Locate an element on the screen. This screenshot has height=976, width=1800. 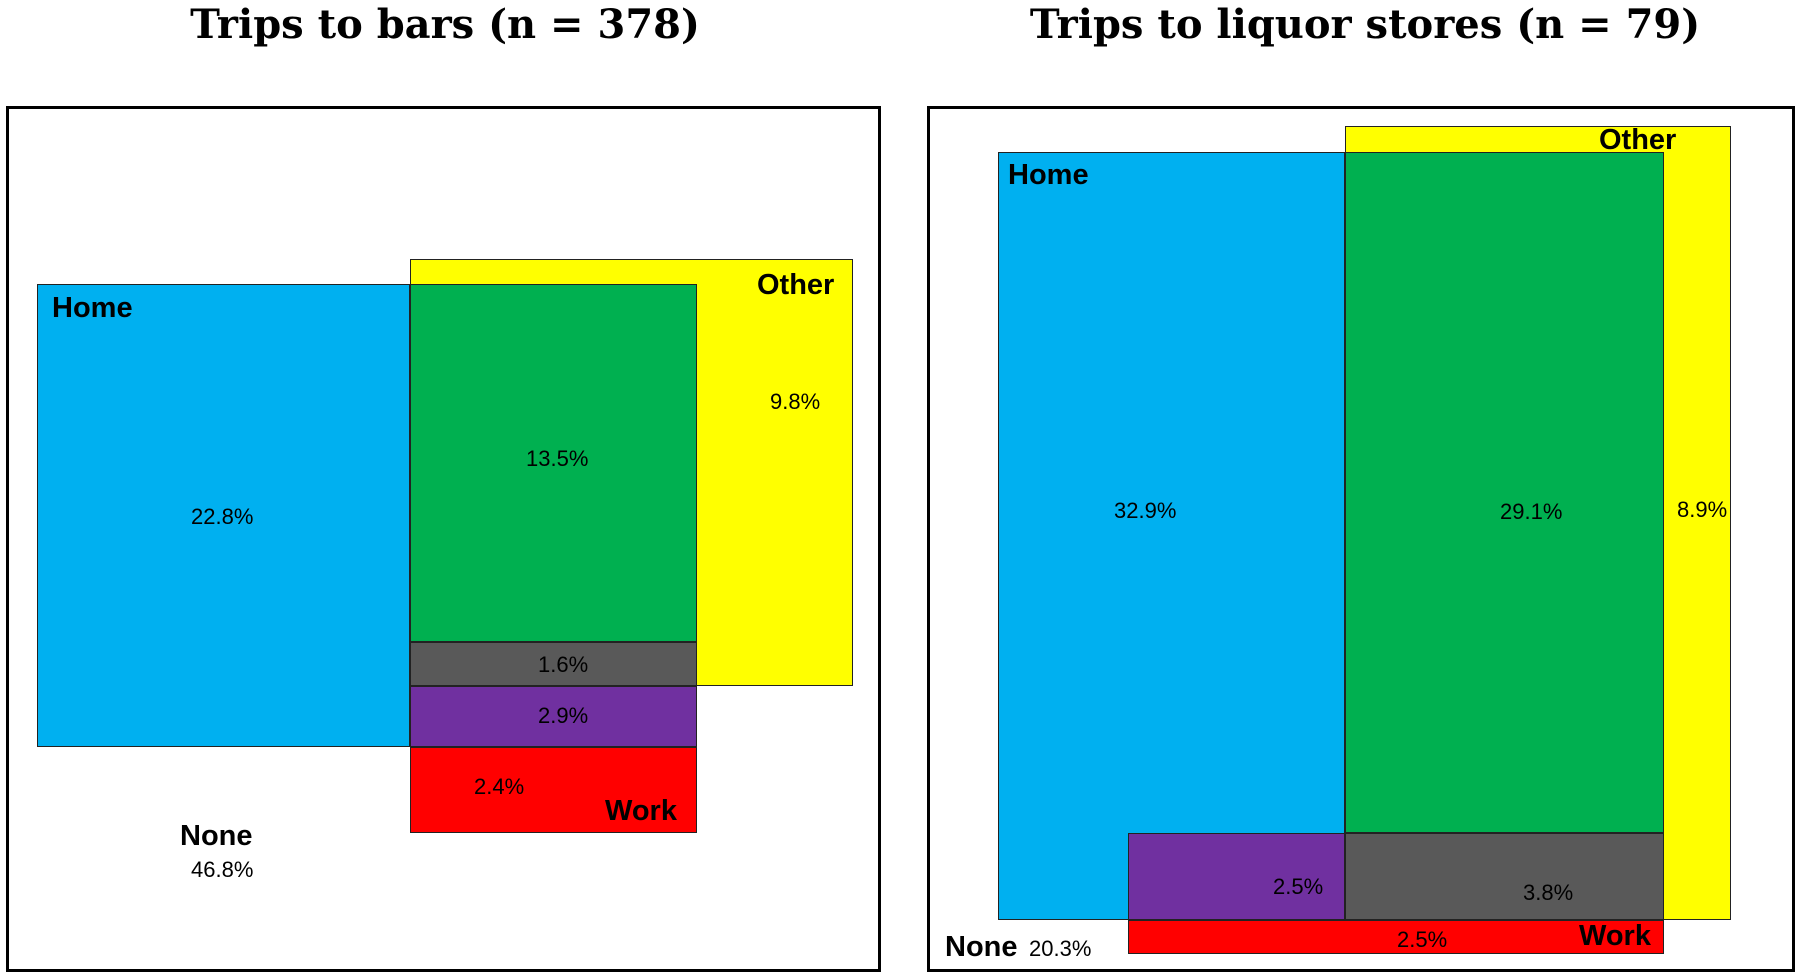
bars-other-only-value: 9.8% is located at coordinates (795, 401).